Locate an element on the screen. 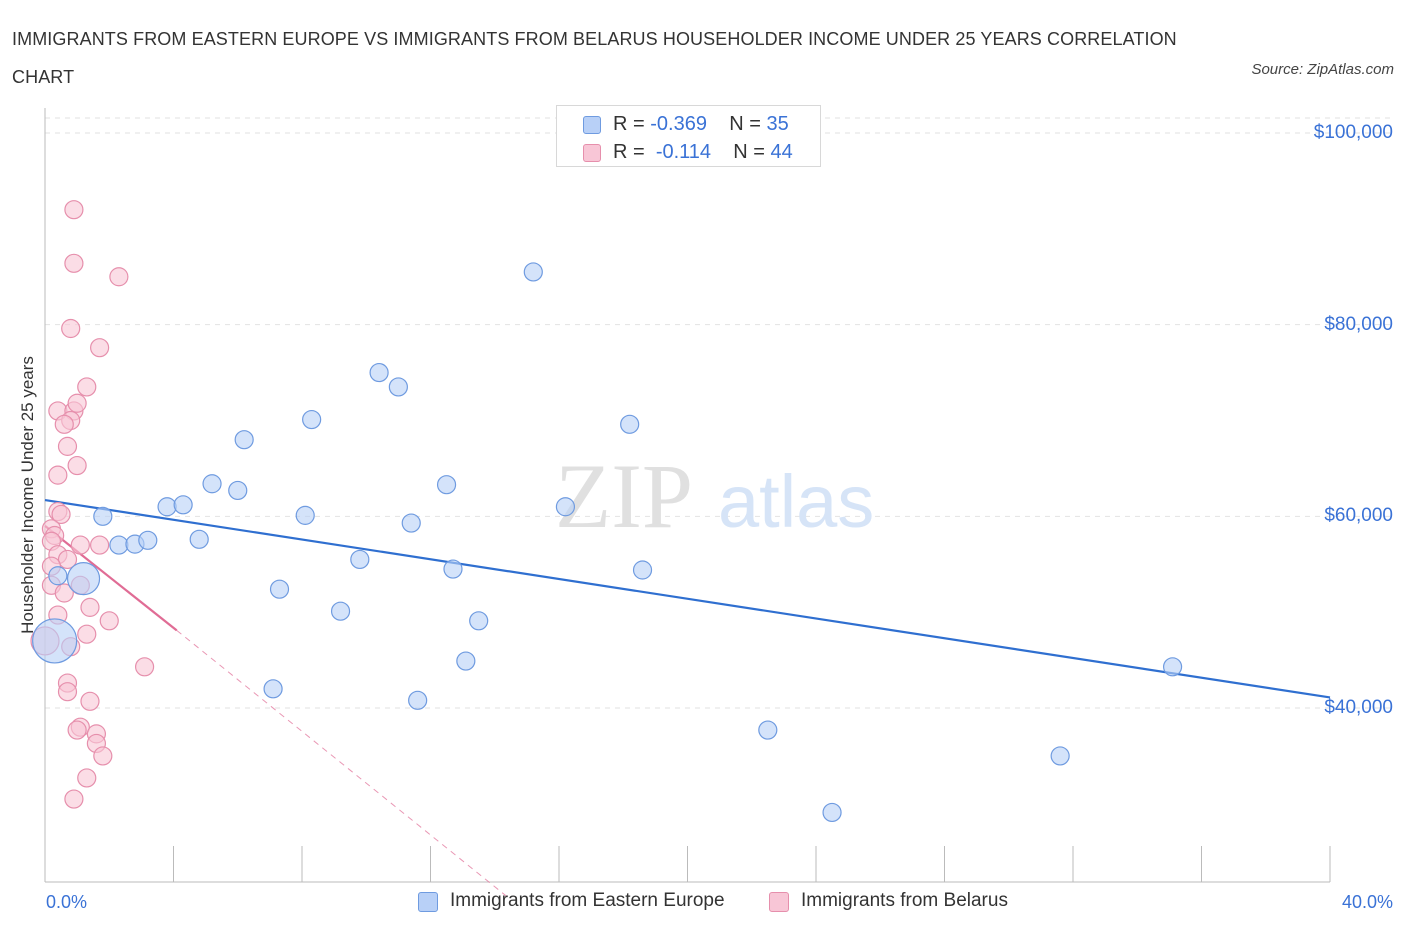  correlation-legend: R = -0.369 N = 35 R = -0.114 N = 44 is located at coordinates (688, 136).